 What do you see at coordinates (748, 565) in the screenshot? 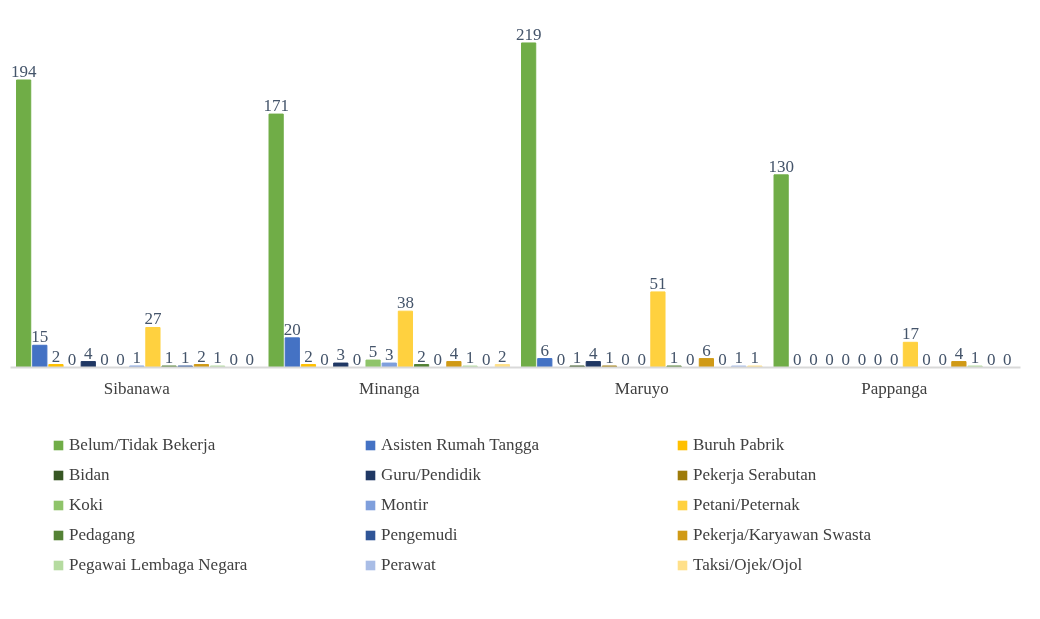
I see `legend-label: Taksi/Ojek/Ojol` at bounding box center [748, 565].